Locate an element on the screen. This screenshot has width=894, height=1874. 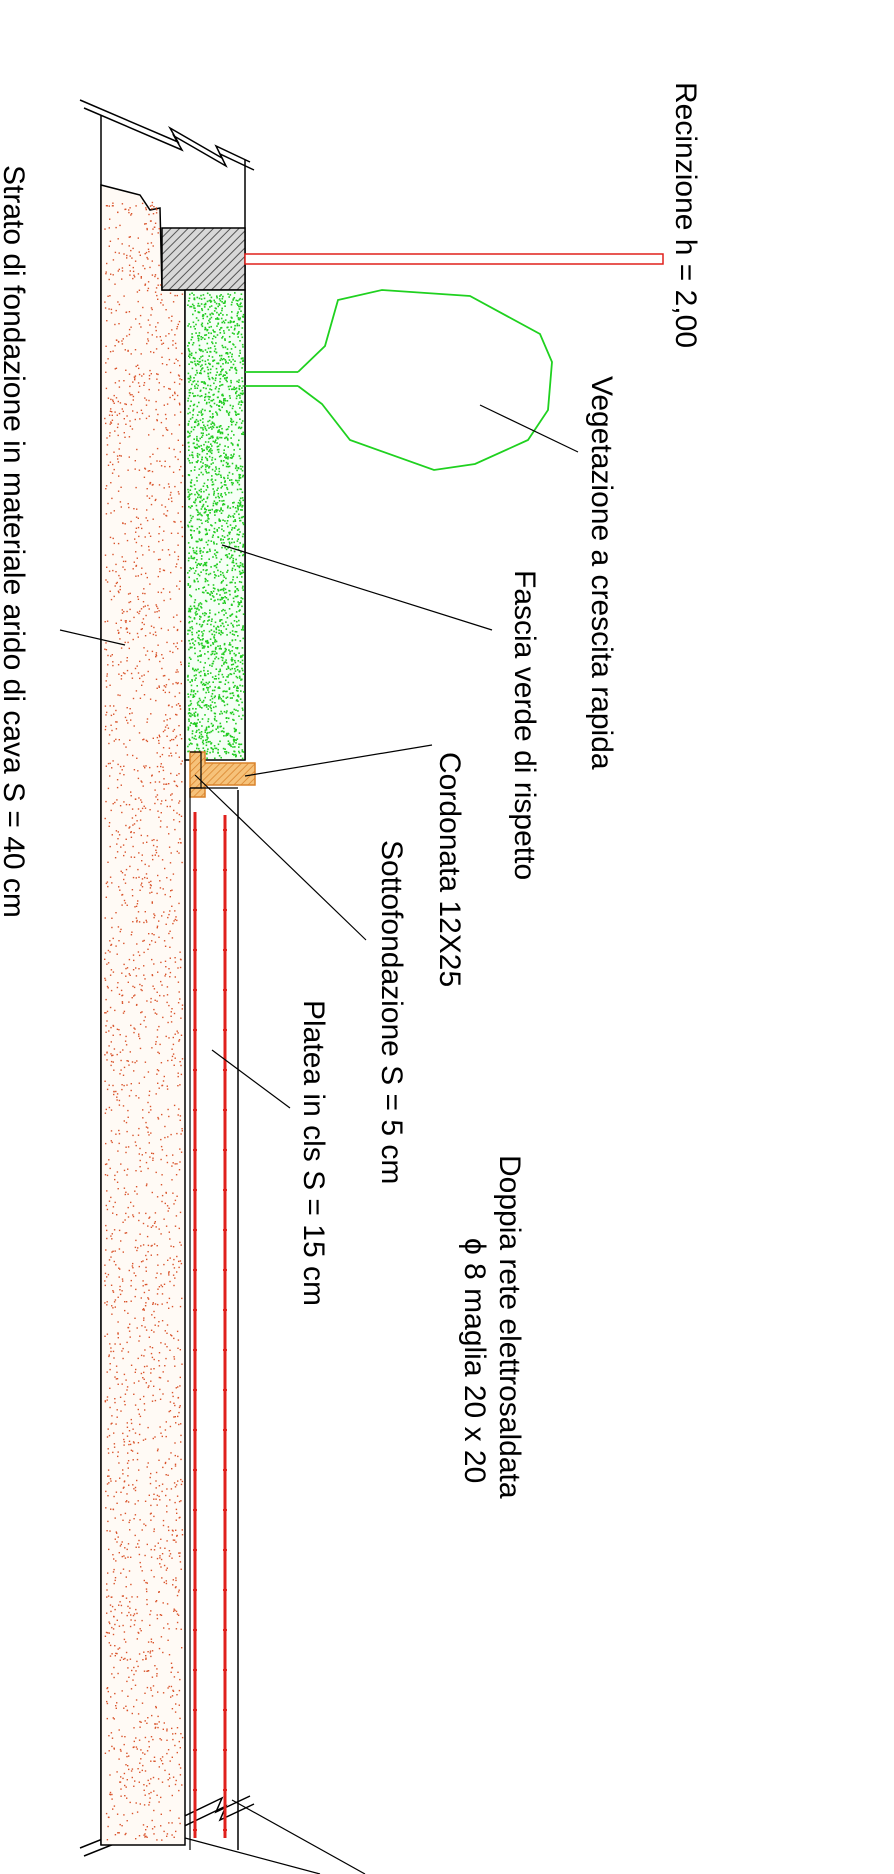
label-fascia: Fascia verde di rispetto is located at coordinates (524, 725).